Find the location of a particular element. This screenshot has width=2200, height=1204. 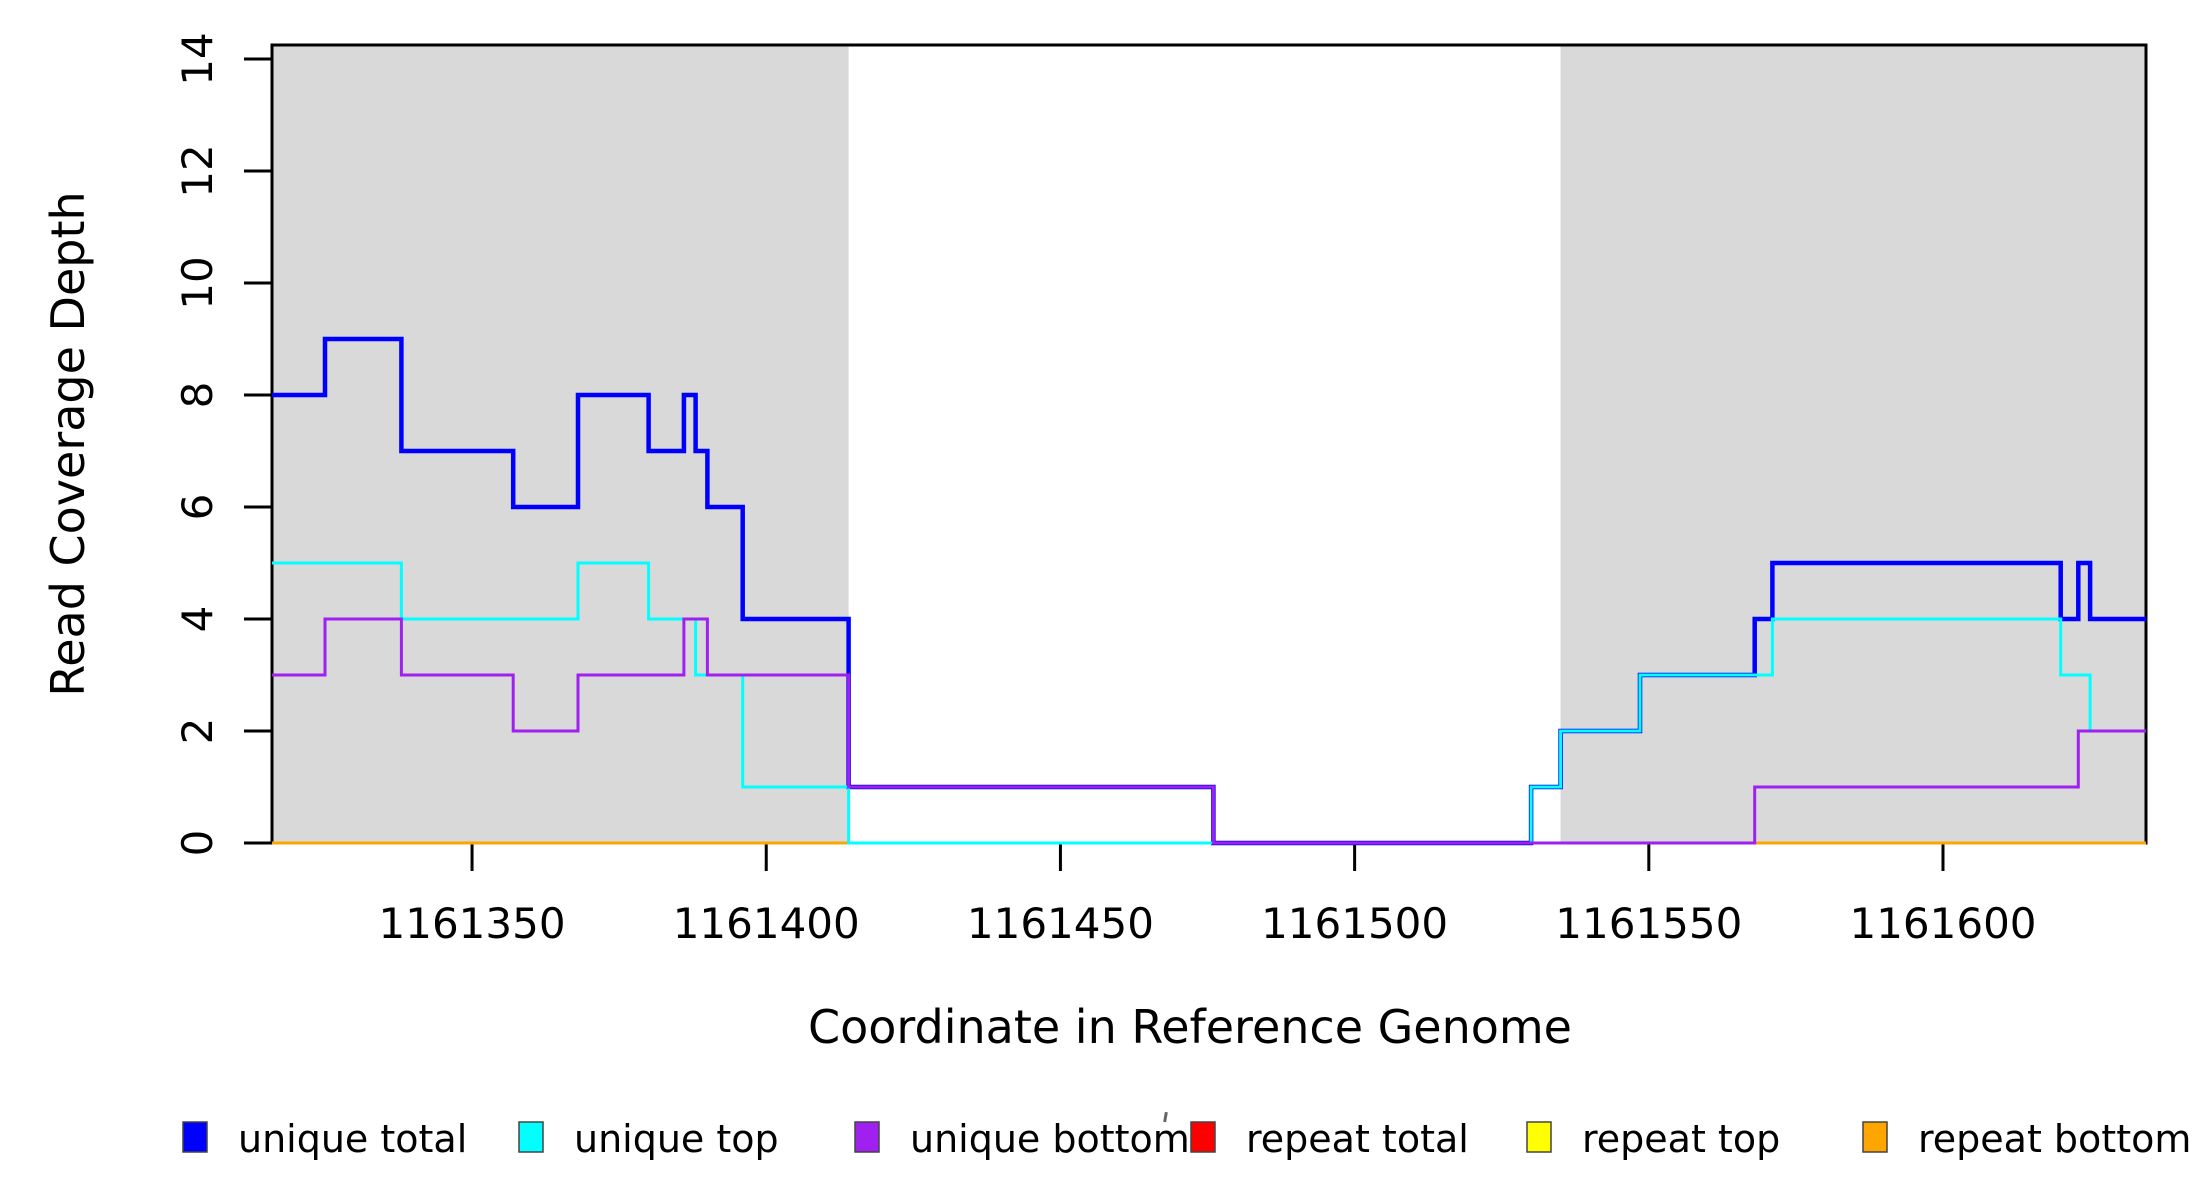

legend-label-repeat-bottom: repeat bottom is located at coordinates (2054, 1139).